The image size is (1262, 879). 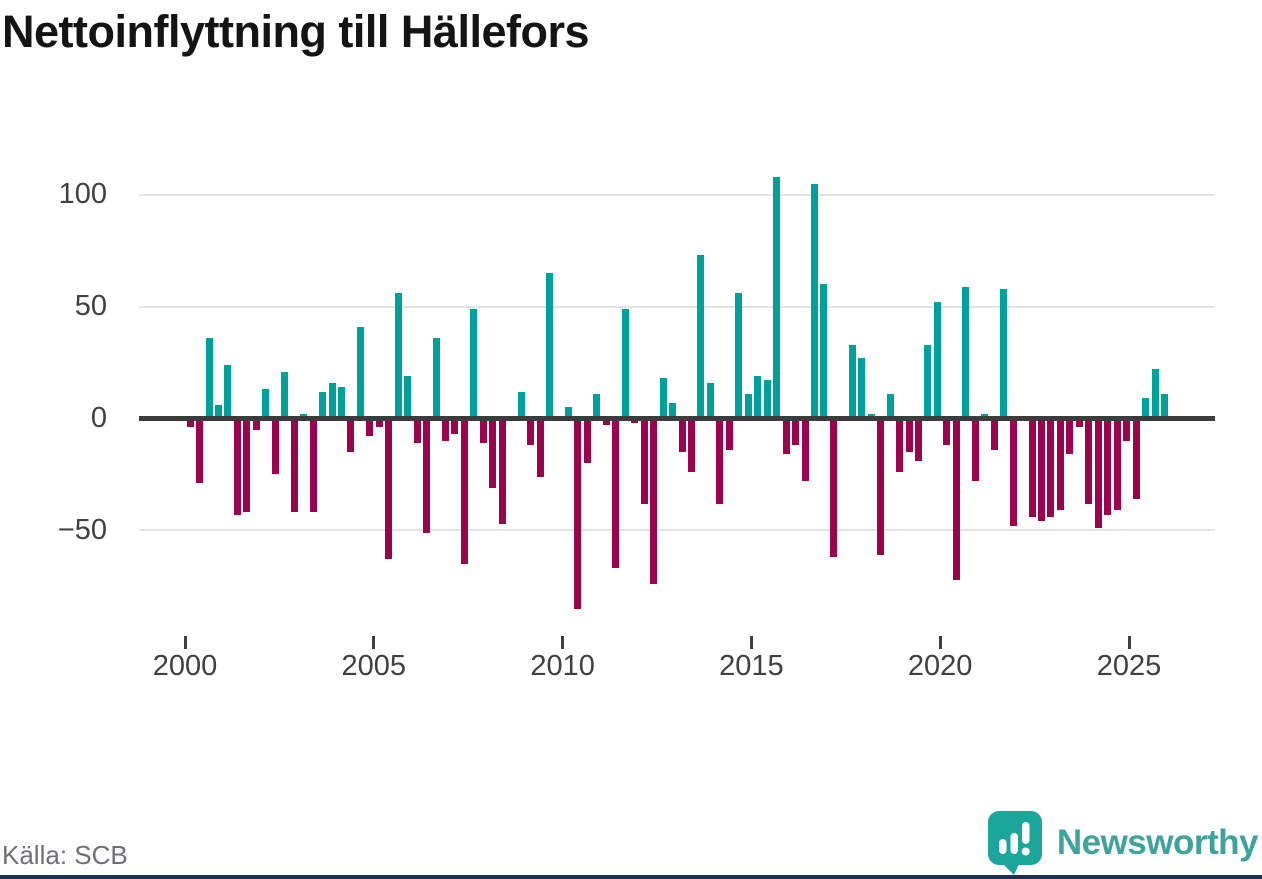 What do you see at coordinates (247, 465) in the screenshot?
I see `chart-bar-2001Q3` at bounding box center [247, 465].